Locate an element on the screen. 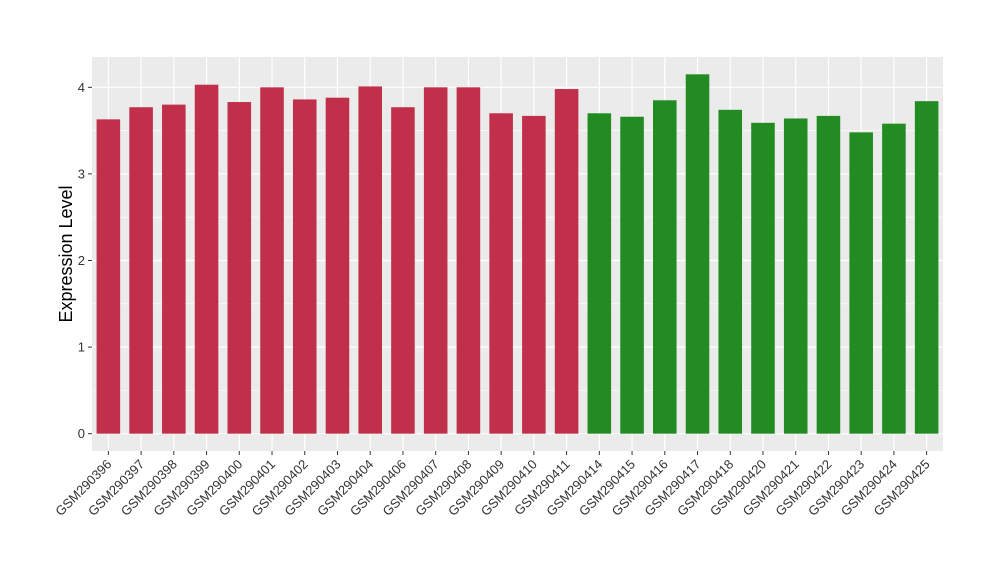 The image size is (1000, 580). bar-GSM290418 is located at coordinates (730, 271).